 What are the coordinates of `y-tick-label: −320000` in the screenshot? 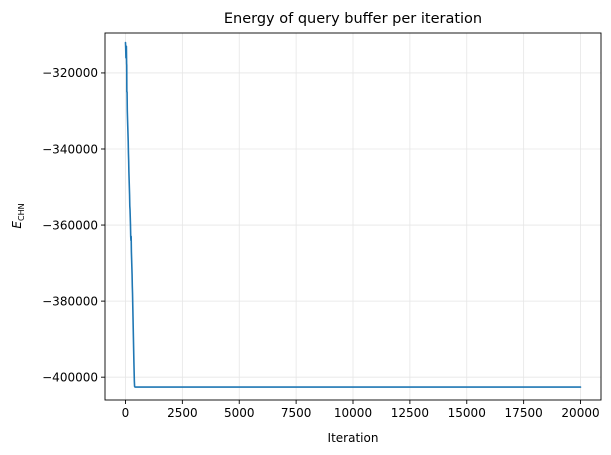 It's located at (70, 73).